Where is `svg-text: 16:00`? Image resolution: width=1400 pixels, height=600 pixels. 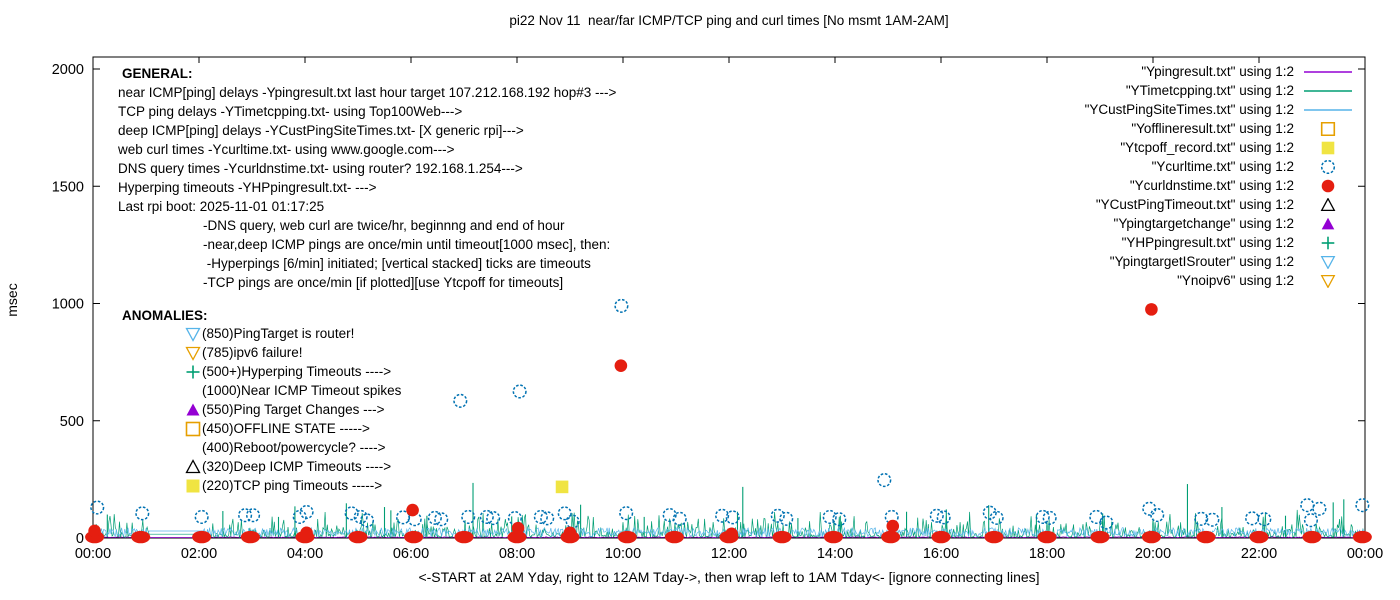 svg-text: 16:00 is located at coordinates (941, 554).